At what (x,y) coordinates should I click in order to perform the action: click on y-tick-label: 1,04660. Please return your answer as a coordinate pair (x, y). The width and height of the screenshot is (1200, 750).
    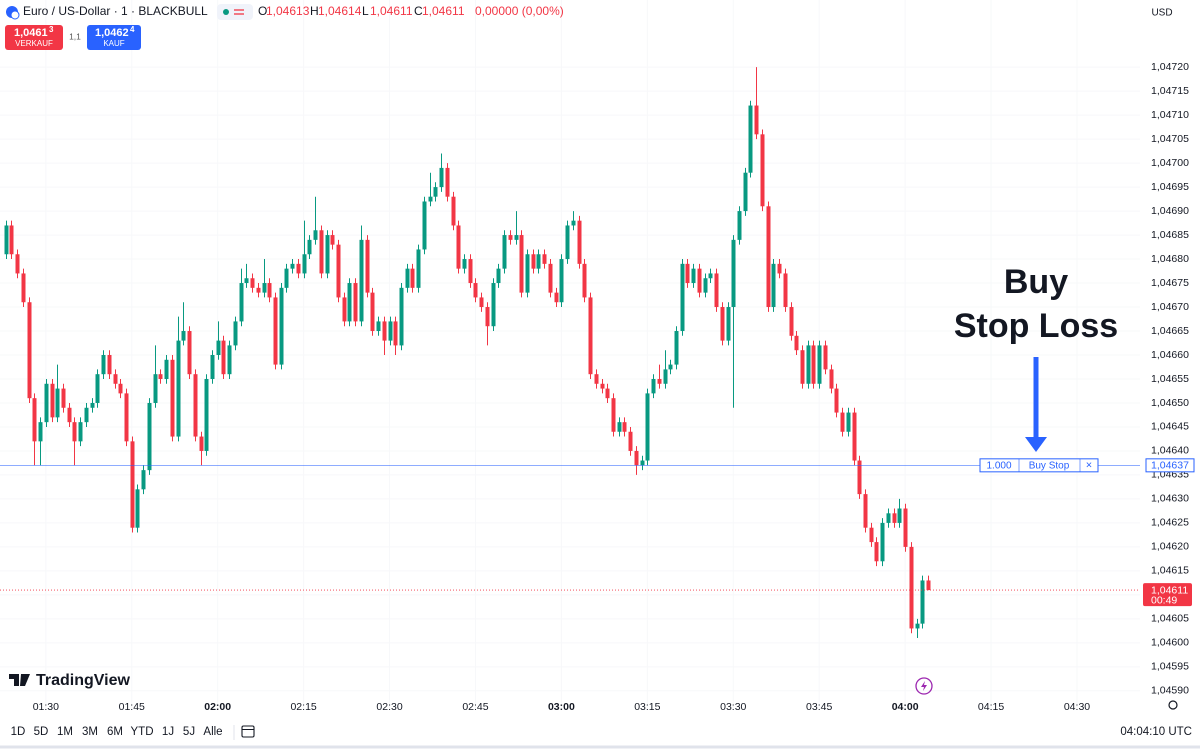
    Looking at the image, I should click on (1170, 355).